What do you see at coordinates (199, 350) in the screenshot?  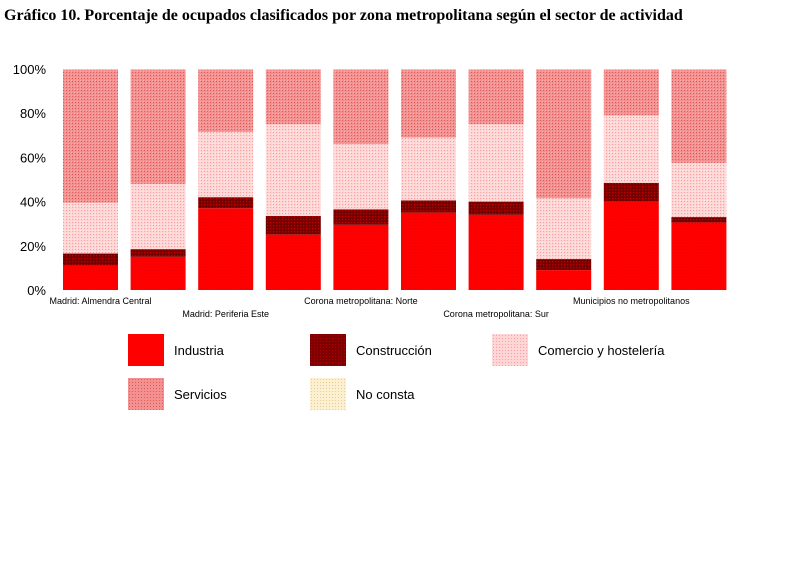 I see `legend-label: Industria` at bounding box center [199, 350].